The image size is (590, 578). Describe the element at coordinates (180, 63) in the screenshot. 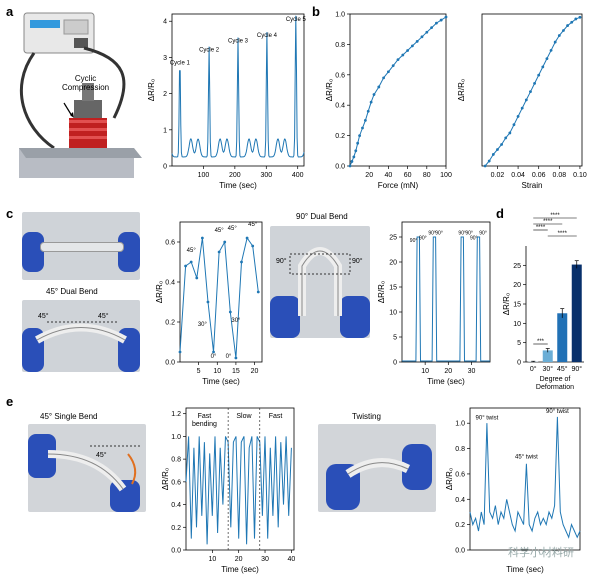

I see `cycle-label: Cycle 1` at that location.